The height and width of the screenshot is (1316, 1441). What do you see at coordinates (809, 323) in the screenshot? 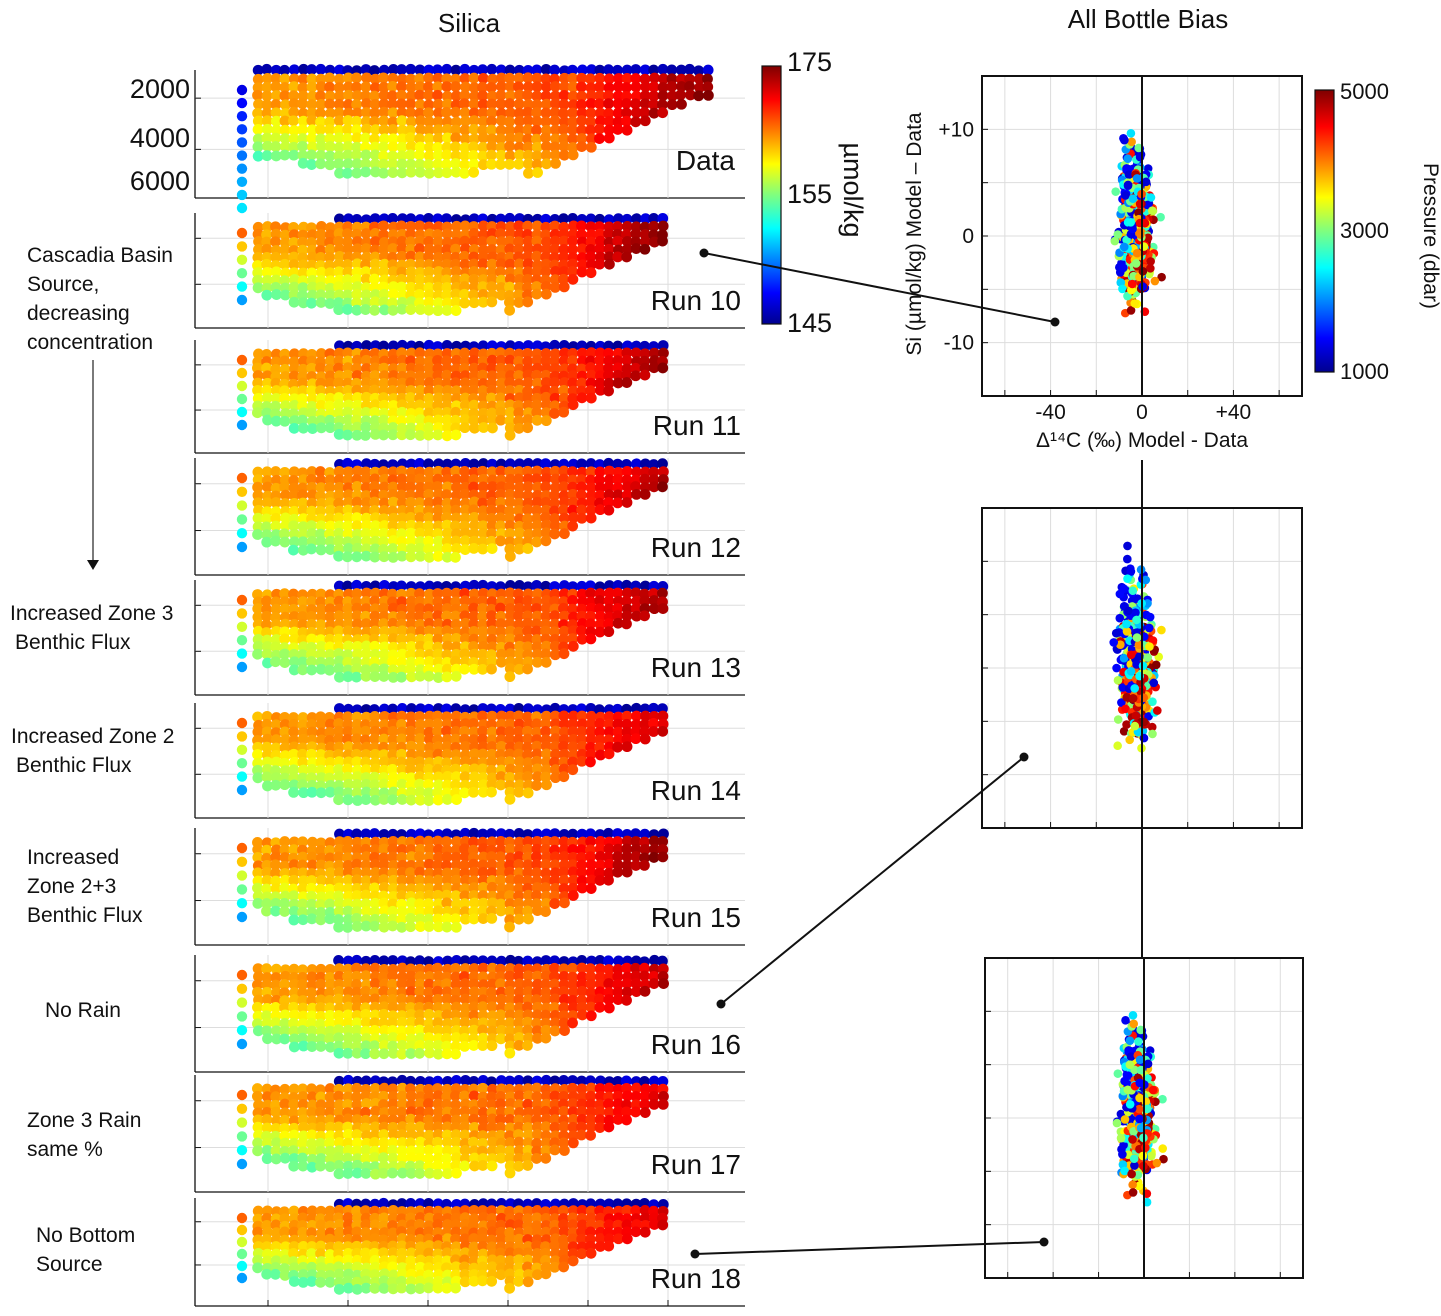
I see `silica-colorbar-tick-min: 145` at bounding box center [809, 323].